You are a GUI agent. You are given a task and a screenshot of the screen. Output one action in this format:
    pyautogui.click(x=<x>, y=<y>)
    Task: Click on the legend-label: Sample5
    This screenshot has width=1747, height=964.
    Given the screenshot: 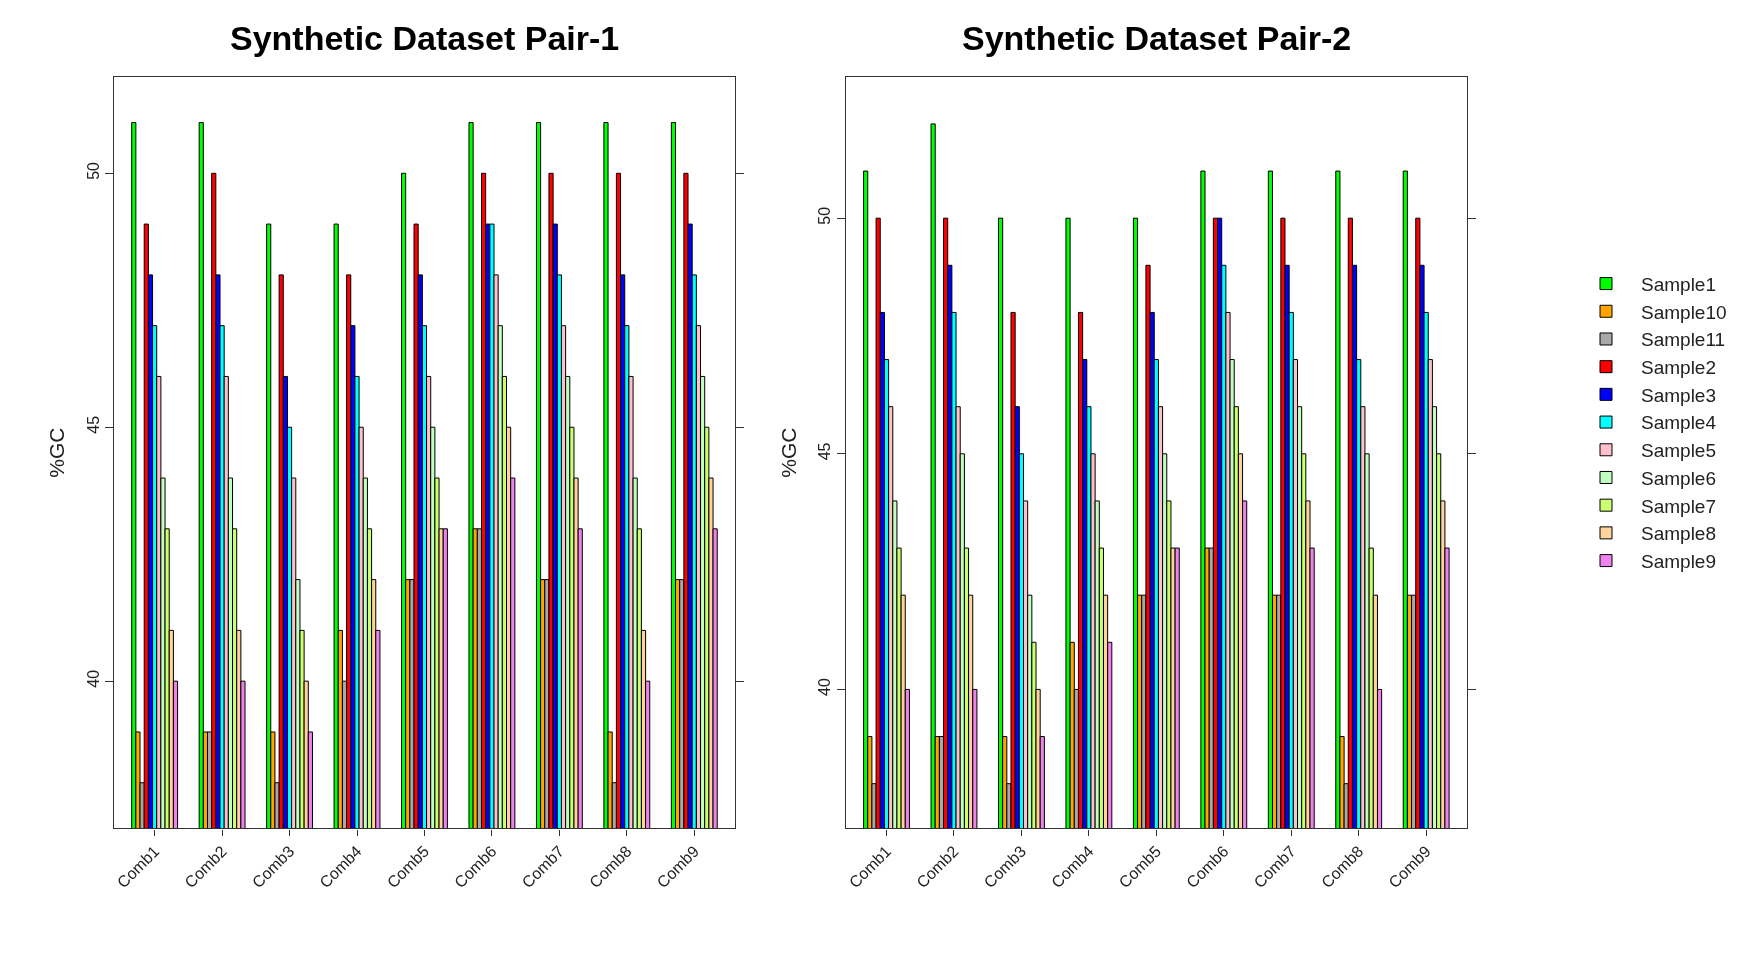 What is the action you would take?
    pyautogui.click(x=1678, y=451)
    